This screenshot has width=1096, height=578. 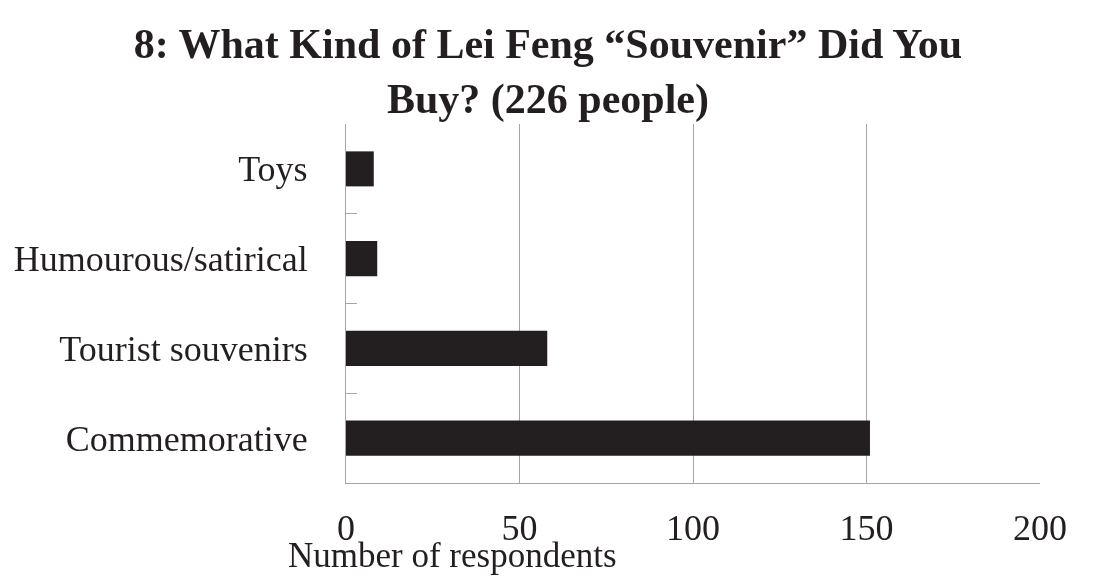 What do you see at coordinates (273, 169) in the screenshot?
I see `y-tick-label: Toys` at bounding box center [273, 169].